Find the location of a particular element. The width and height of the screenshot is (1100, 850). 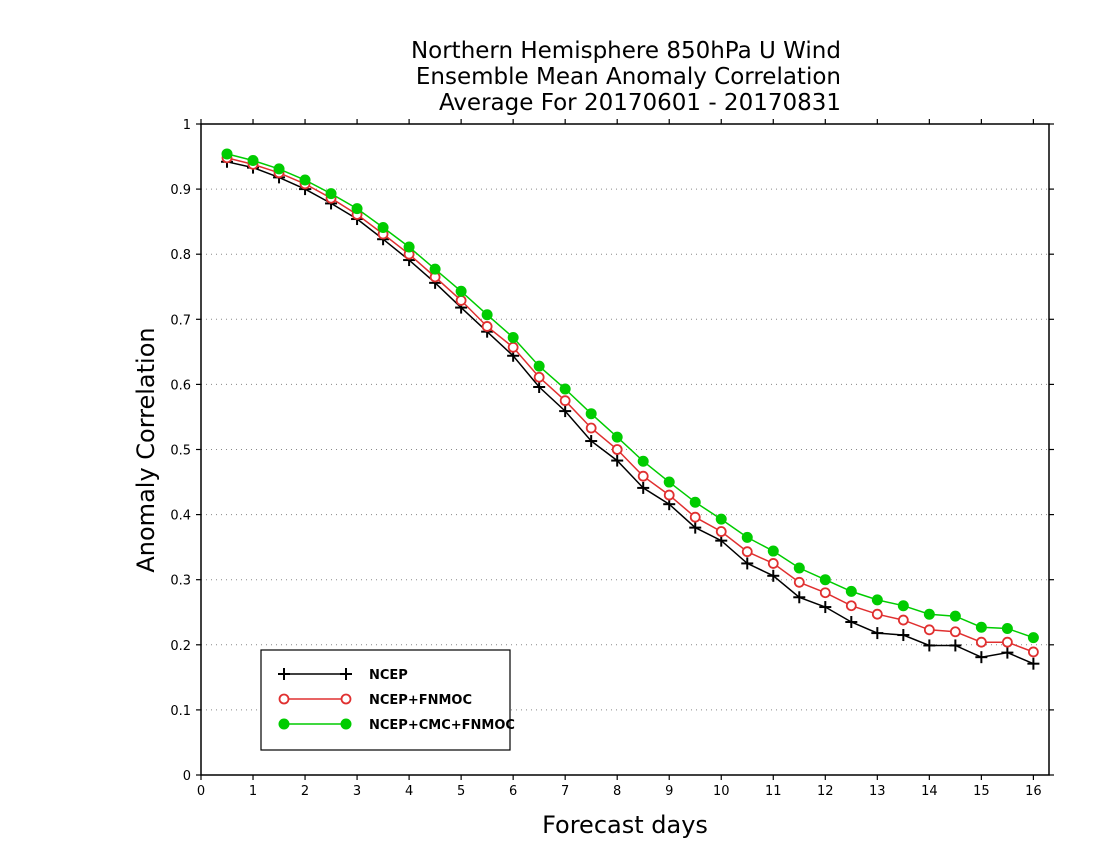

x-tick-label: 1 is located at coordinates (253, 791).